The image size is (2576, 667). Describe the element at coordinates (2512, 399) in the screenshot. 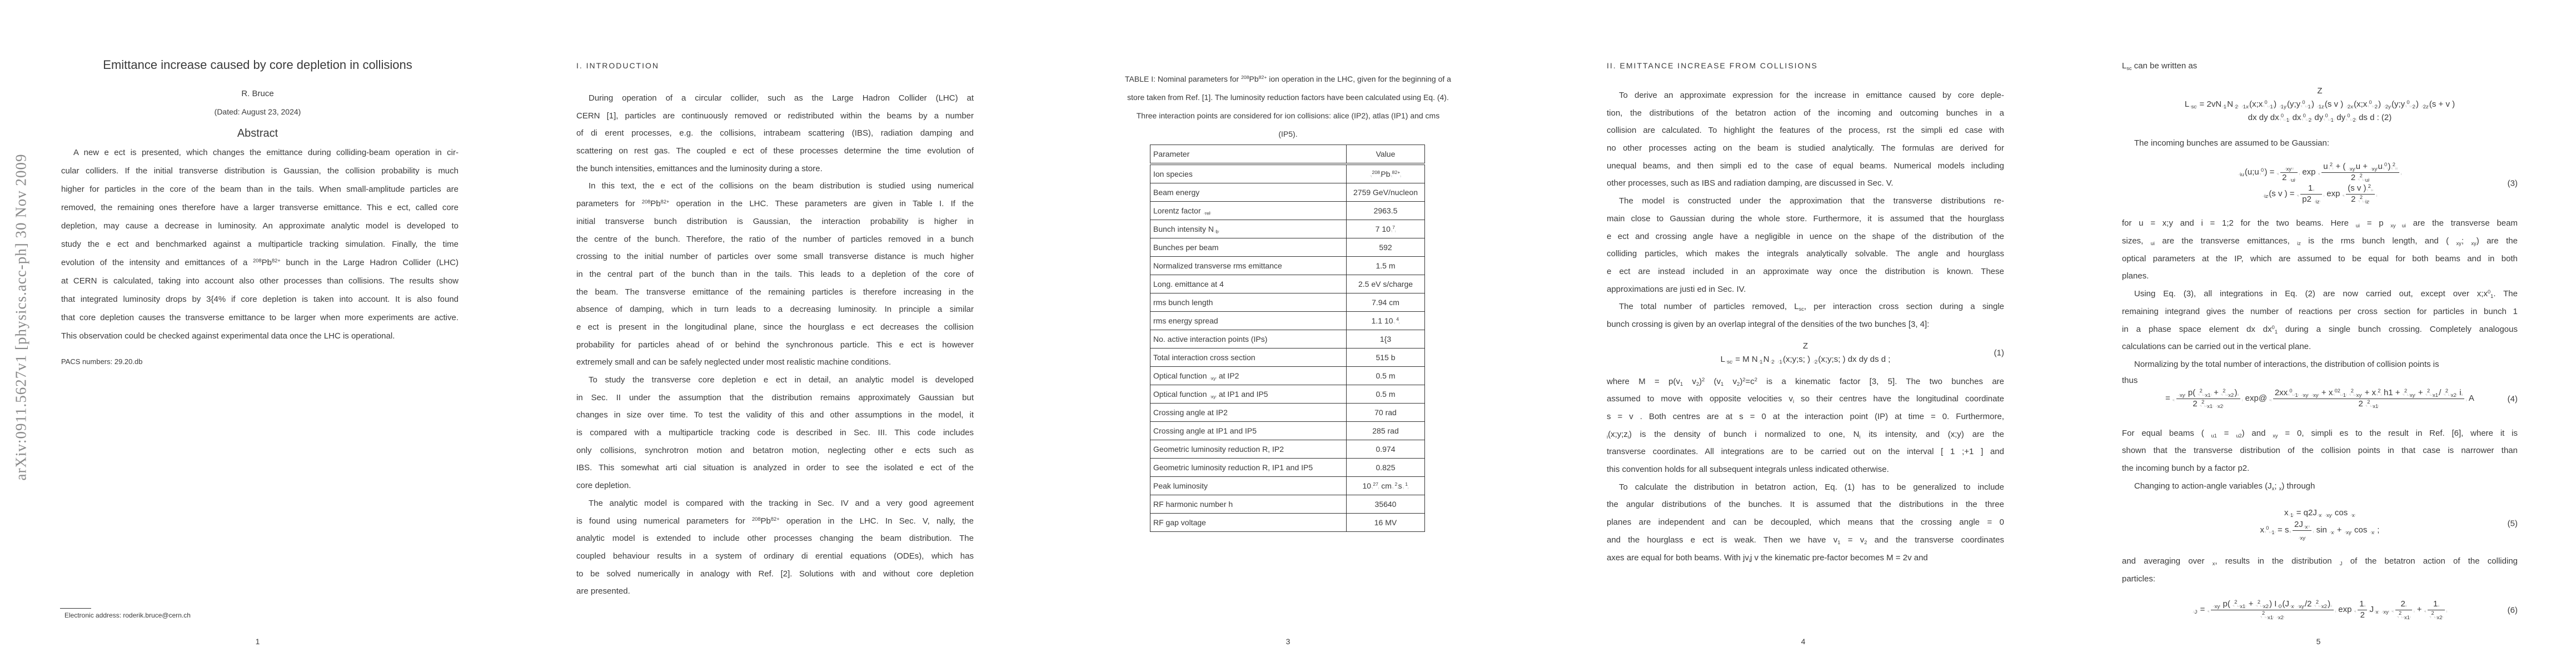

I see `equation-number: (4)` at that location.